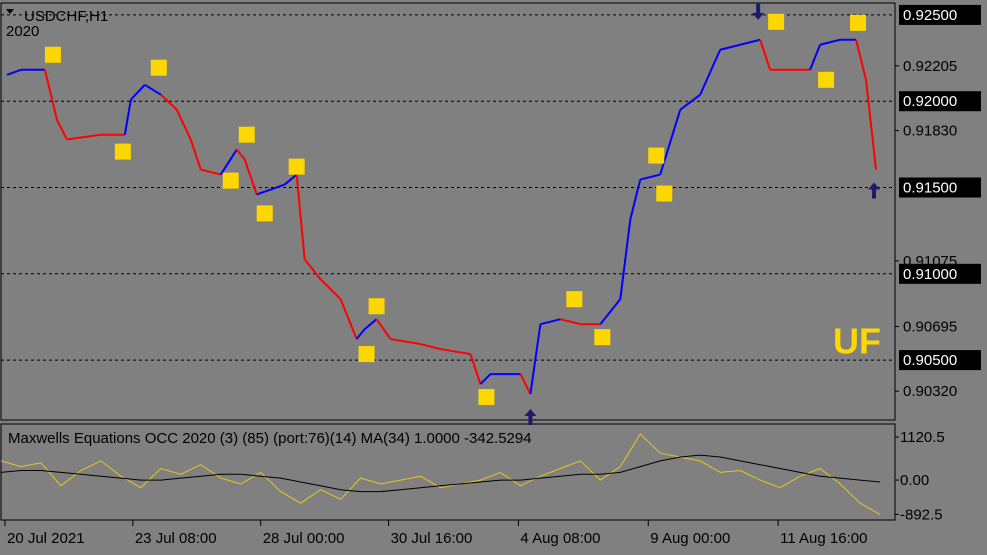 The image size is (987, 555). I want to click on x-tick-label: 9 Aug 00:00, so click(690, 538).